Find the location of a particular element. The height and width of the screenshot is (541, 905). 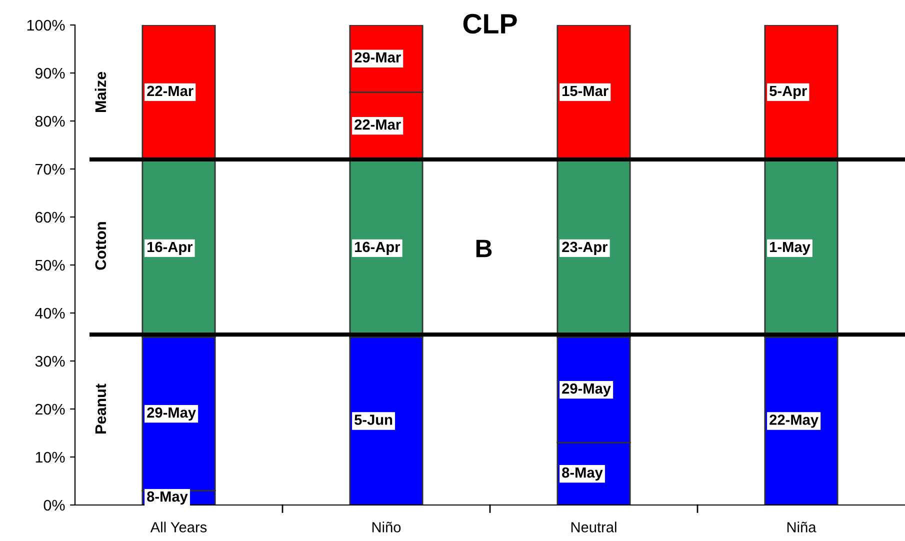

y-tick-label: 50% is located at coordinates (50, 265).